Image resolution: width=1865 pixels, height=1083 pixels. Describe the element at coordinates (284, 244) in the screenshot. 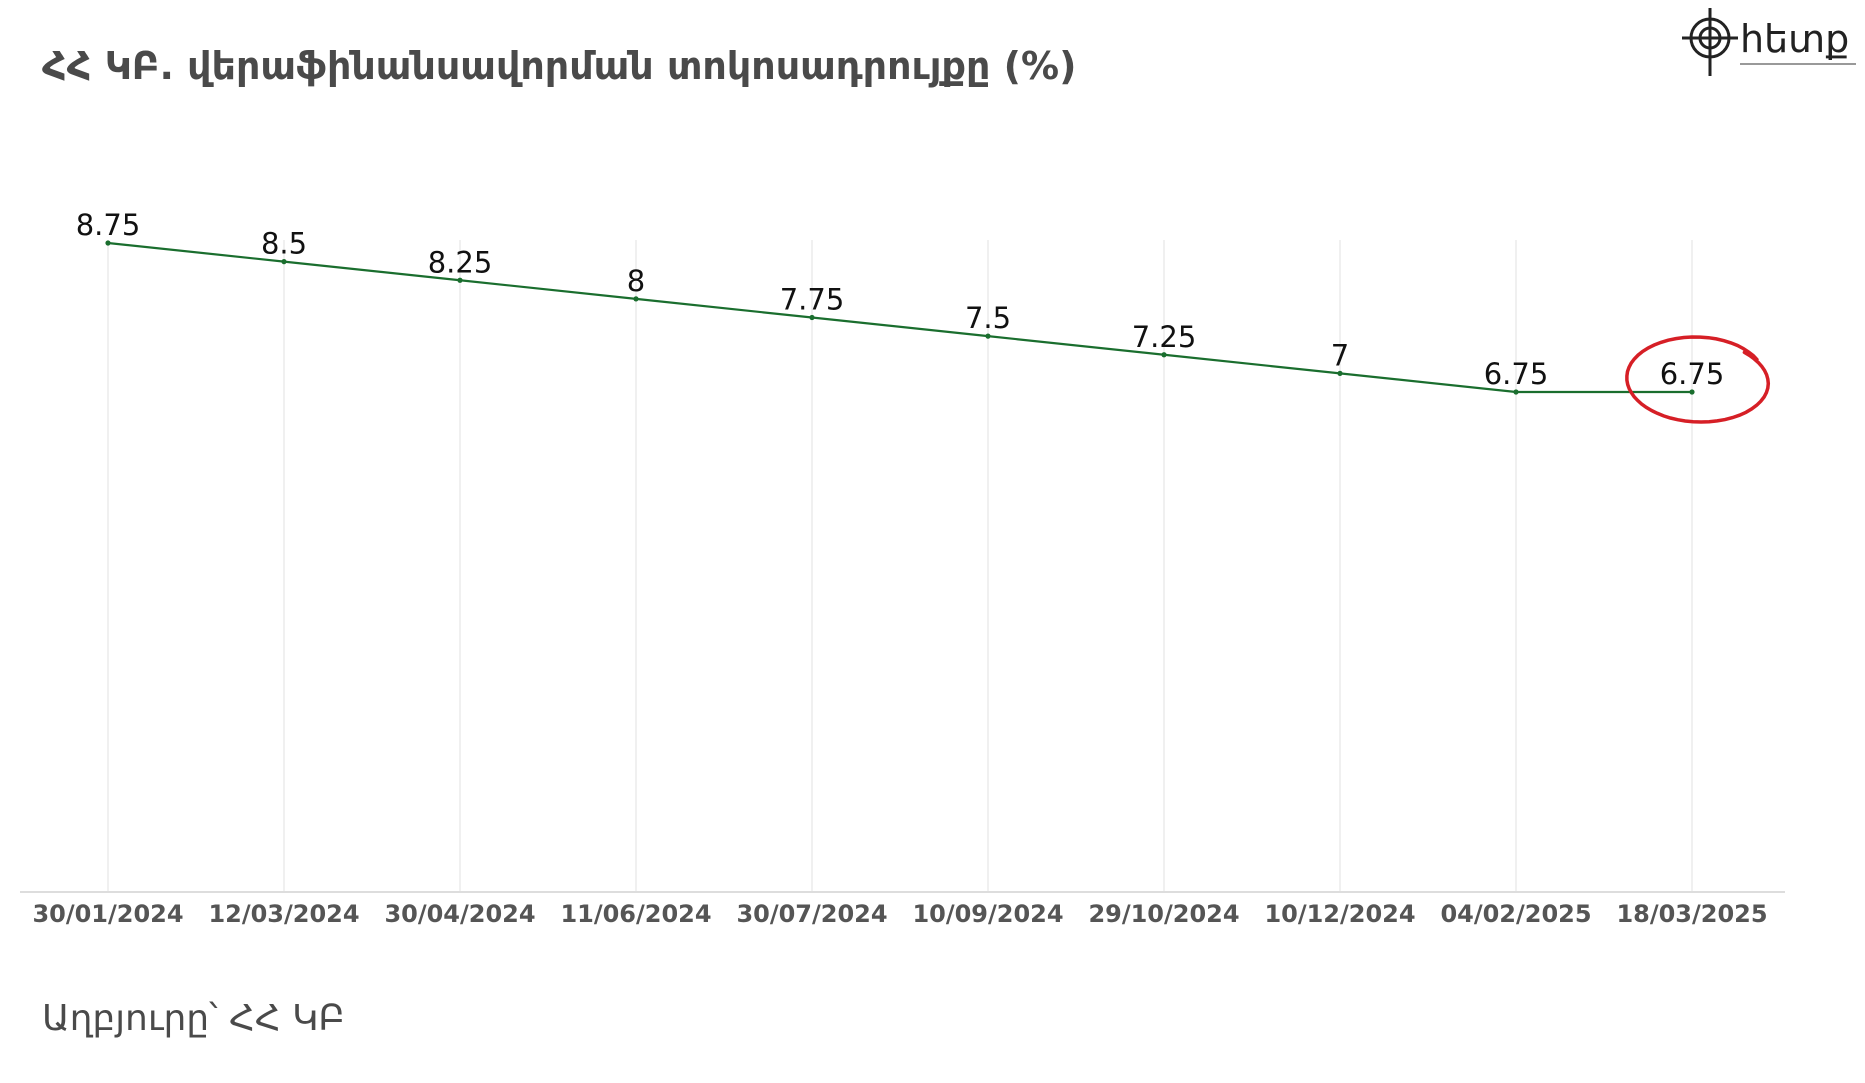

I see `data-label: 8.5` at that location.